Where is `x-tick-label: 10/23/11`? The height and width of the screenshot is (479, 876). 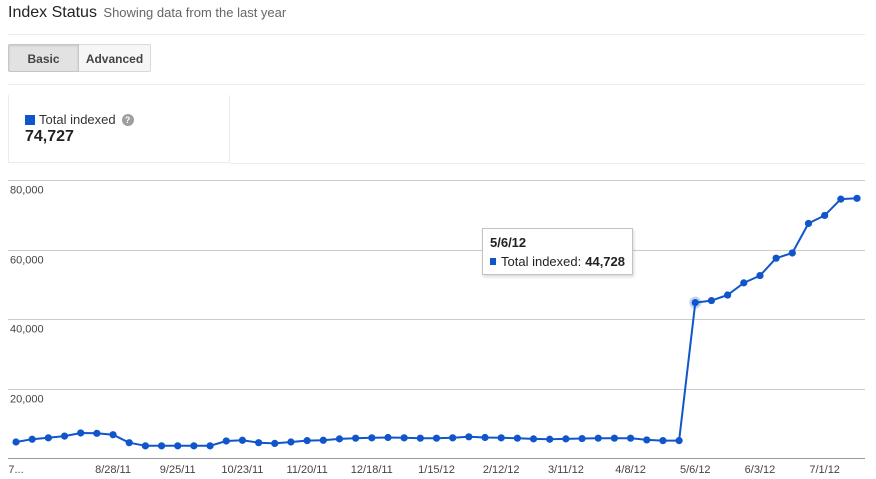 x-tick-label: 10/23/11 is located at coordinates (242, 470).